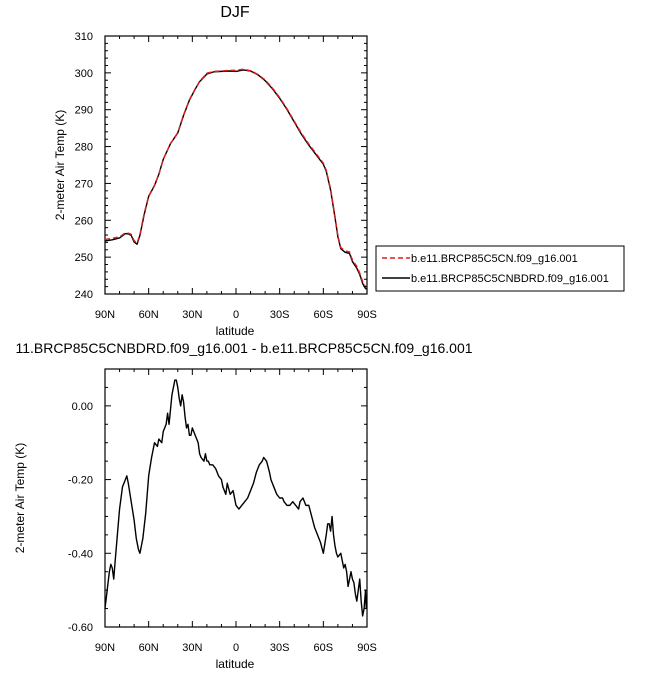 The image size is (672, 678). I want to click on top-y-tick-label: 280, so click(84, 148).